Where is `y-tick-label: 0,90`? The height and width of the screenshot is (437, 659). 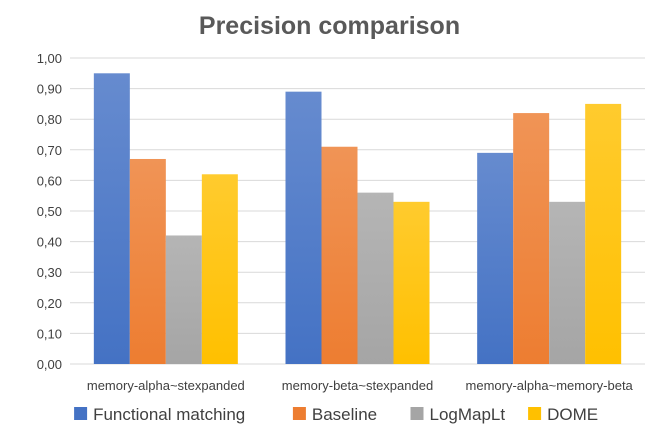 y-tick-label: 0,90 is located at coordinates (49, 89).